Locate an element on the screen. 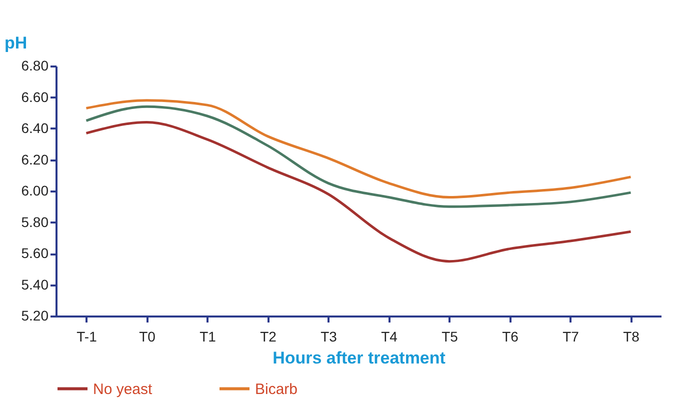 This screenshot has width=683, height=408. x-tick-label: T1 is located at coordinates (208, 336).